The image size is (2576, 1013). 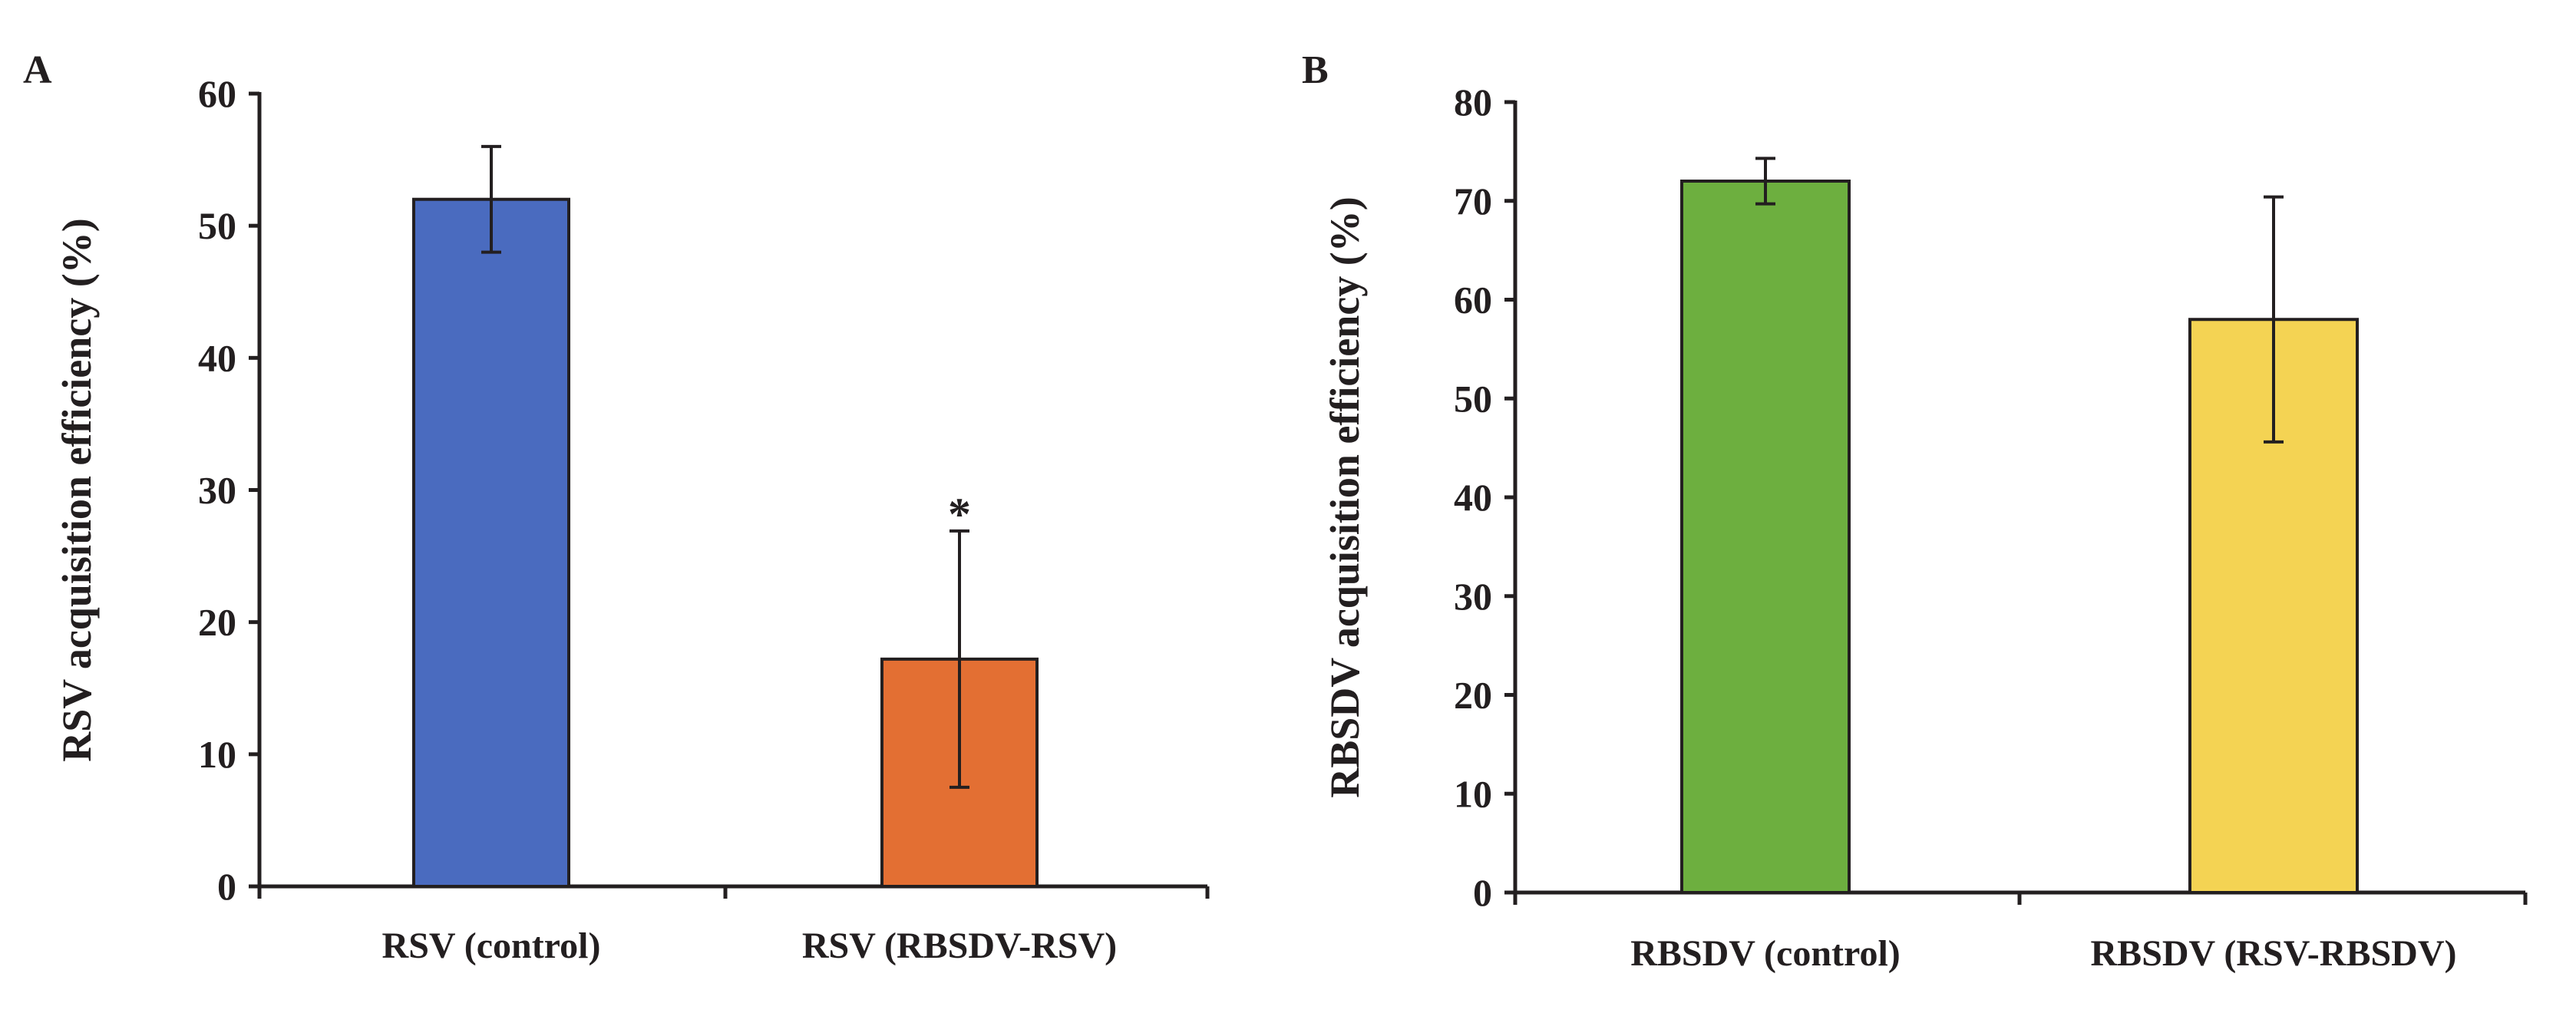 What do you see at coordinates (1765, 953) in the screenshot?
I see `x-tick-label: RBSDV (control)` at bounding box center [1765, 953].